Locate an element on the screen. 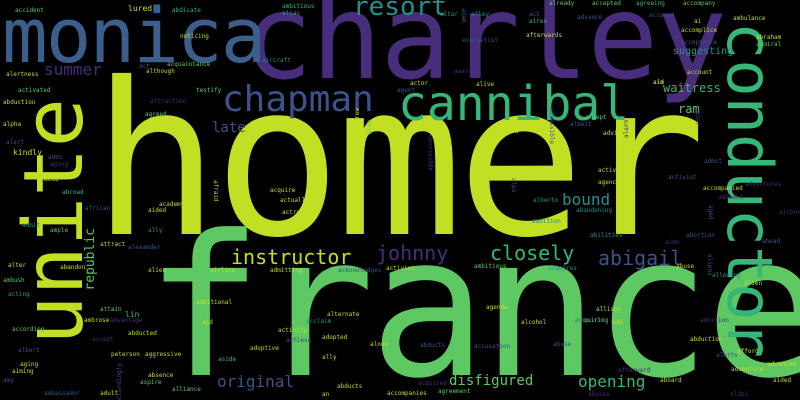 This screenshot has width=800, height=400. word-alias: alias is located at coordinates (291, 13).